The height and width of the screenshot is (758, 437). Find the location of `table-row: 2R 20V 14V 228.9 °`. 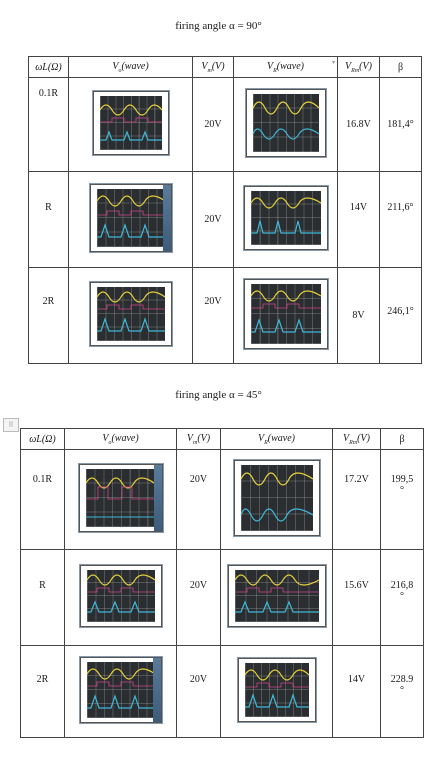

table-row: 2R 20V 14V 228.9 ° is located at coordinates (222, 691).